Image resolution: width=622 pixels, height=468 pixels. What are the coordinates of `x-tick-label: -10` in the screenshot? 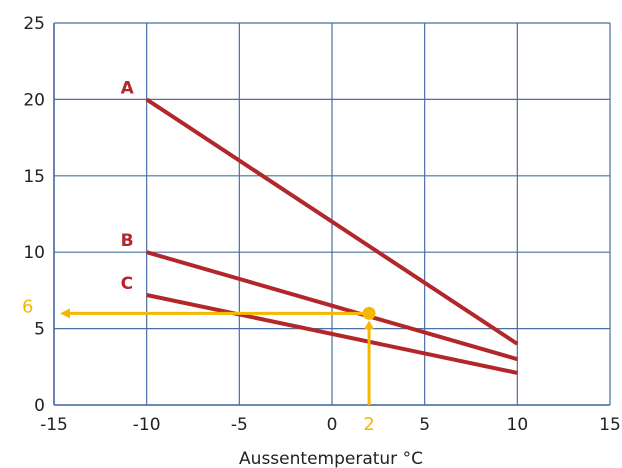 It's located at (147, 425).